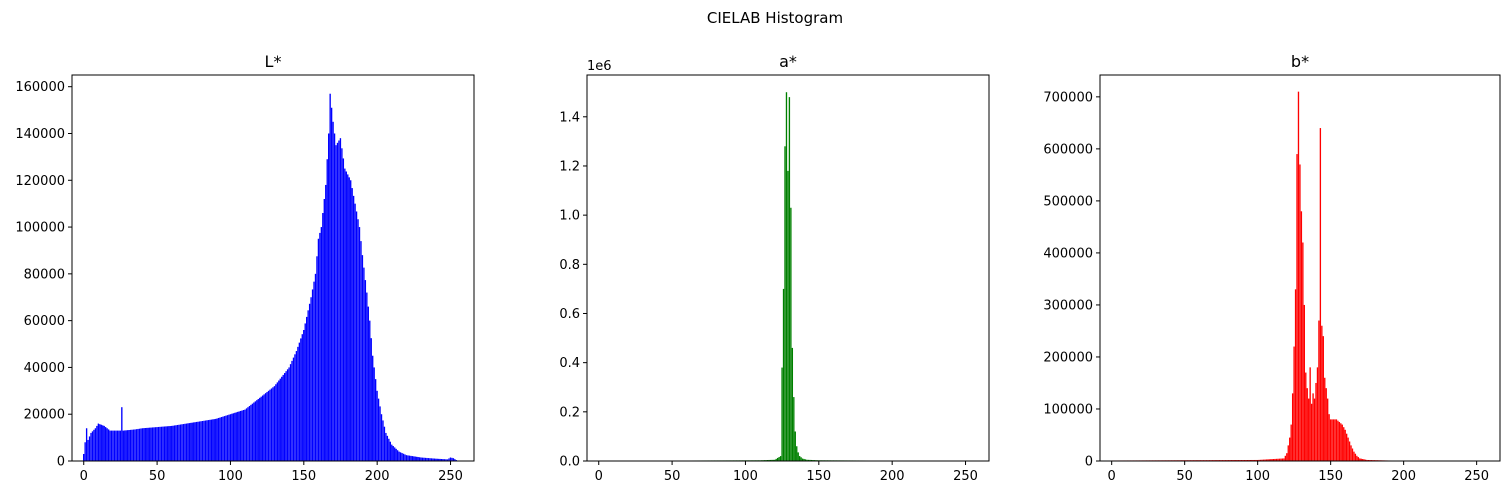 Image resolution: width=1509 pixels, height=495 pixels. Describe the element at coordinates (44, 321) in the screenshot. I see `y-tick-label: 60000` at that location.